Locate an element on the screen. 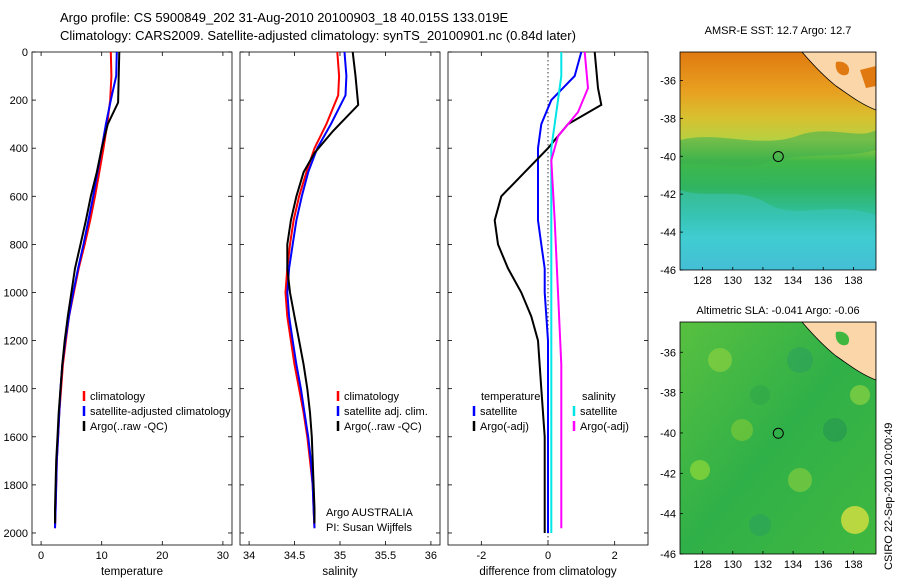 The width and height of the screenshot is (900, 580). sst-lon-tick-label: 138 is located at coordinates (853, 281).